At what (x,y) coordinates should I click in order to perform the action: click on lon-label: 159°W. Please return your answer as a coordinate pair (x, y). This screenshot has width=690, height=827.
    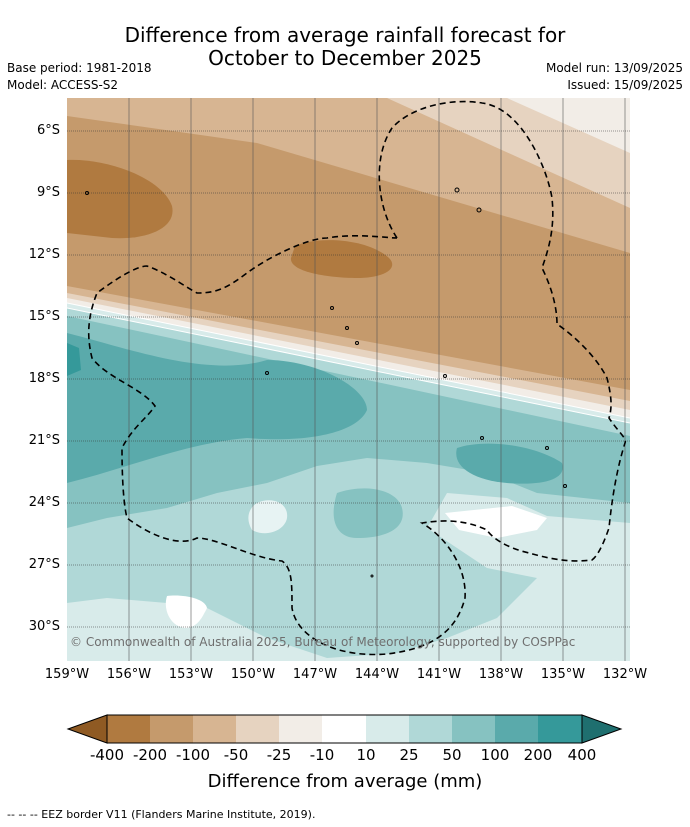
    Looking at the image, I should click on (67, 674).